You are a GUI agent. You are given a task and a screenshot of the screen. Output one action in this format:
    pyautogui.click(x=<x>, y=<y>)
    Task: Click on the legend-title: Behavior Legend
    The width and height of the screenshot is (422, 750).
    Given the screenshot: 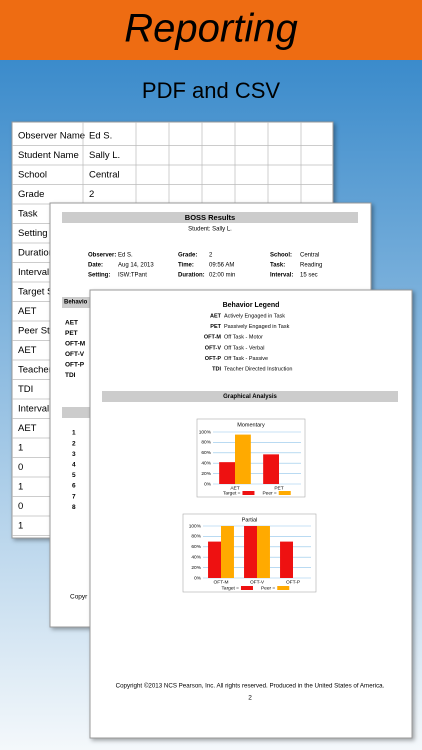 What is the action you would take?
    pyautogui.click(x=251, y=305)
    